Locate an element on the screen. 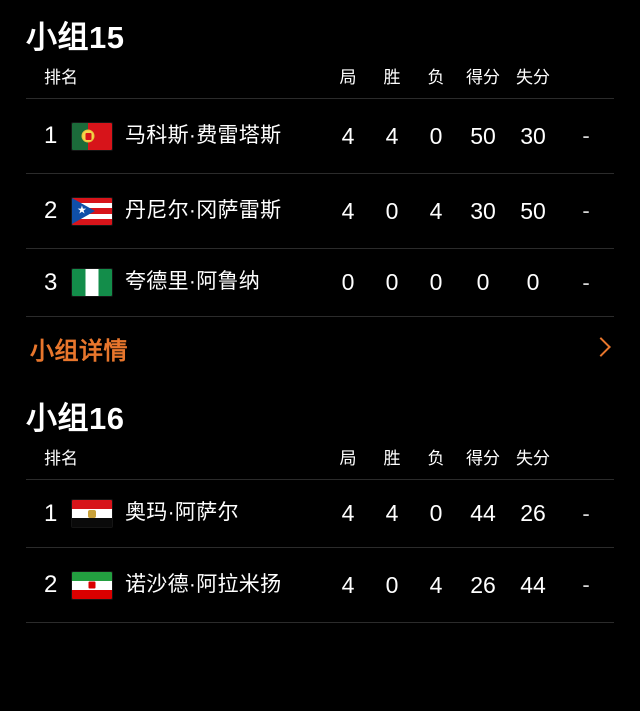  row-points-against: 26 is located at coordinates (533, 513).